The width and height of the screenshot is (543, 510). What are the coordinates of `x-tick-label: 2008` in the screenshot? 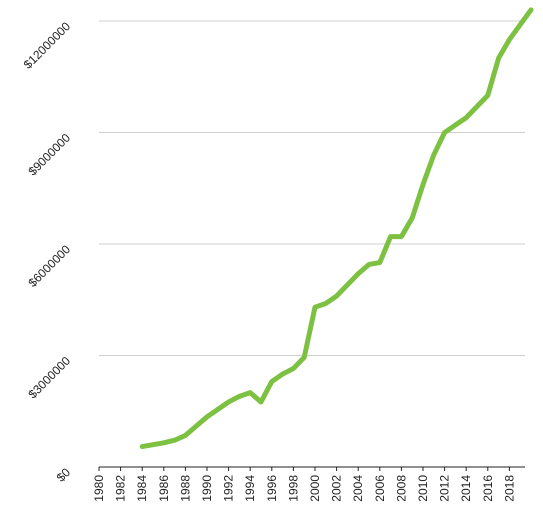 It's located at (401, 488).